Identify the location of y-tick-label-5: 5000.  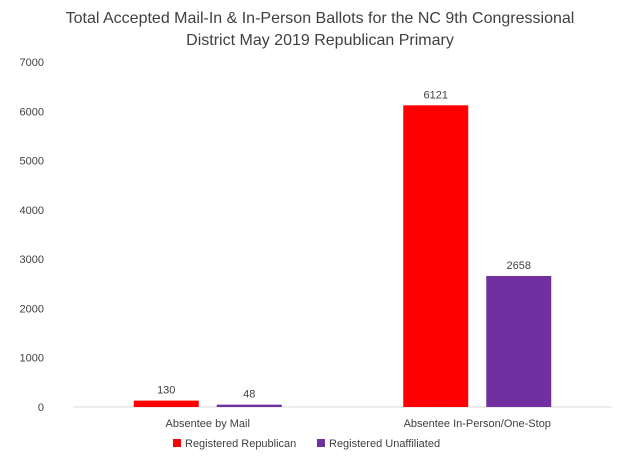
(32, 162).